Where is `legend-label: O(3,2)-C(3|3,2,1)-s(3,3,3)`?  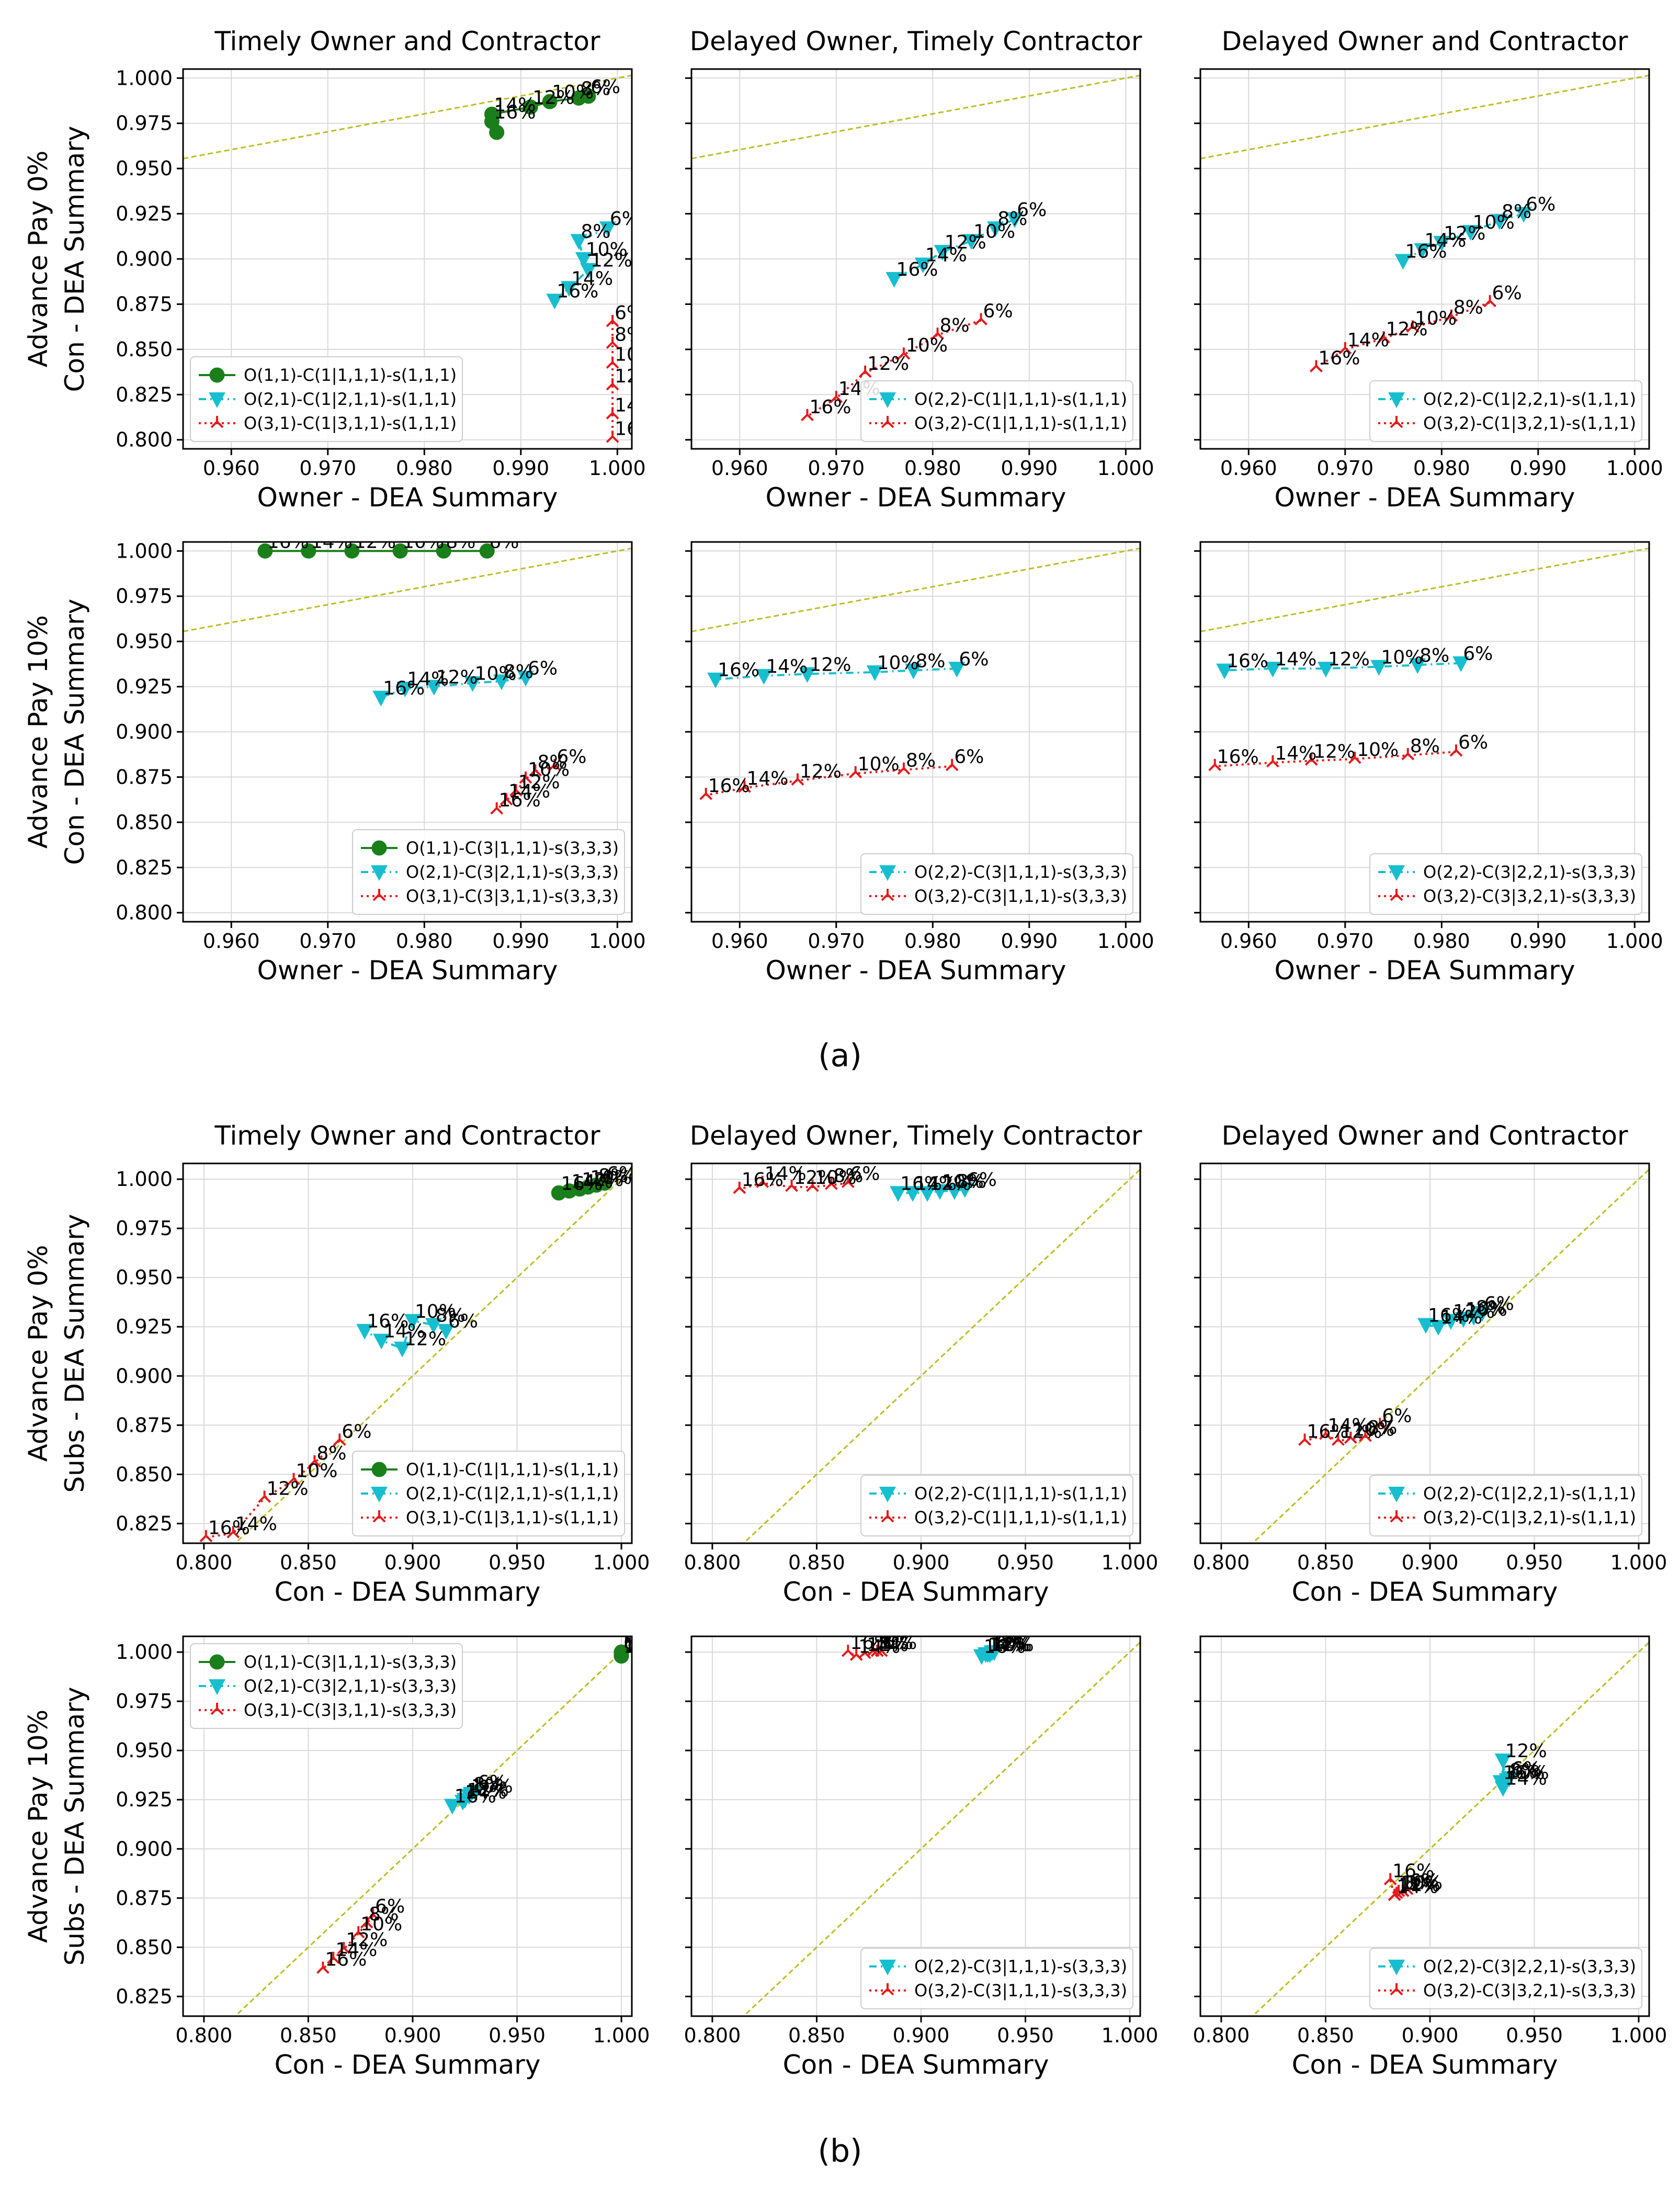
legend-label: O(3,2)-C(3|3,2,1)-s(3,3,3) is located at coordinates (1530, 1991).